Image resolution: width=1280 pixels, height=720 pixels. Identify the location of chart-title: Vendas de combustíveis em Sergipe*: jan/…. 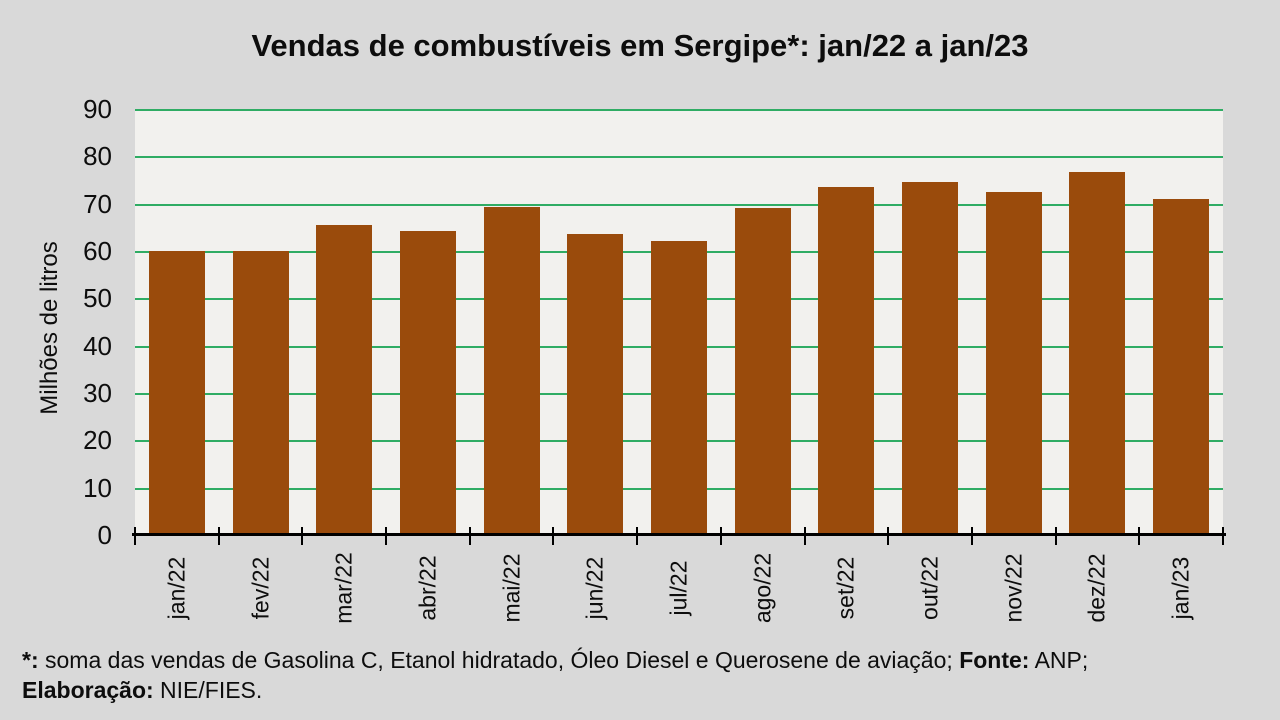
(640, 45).